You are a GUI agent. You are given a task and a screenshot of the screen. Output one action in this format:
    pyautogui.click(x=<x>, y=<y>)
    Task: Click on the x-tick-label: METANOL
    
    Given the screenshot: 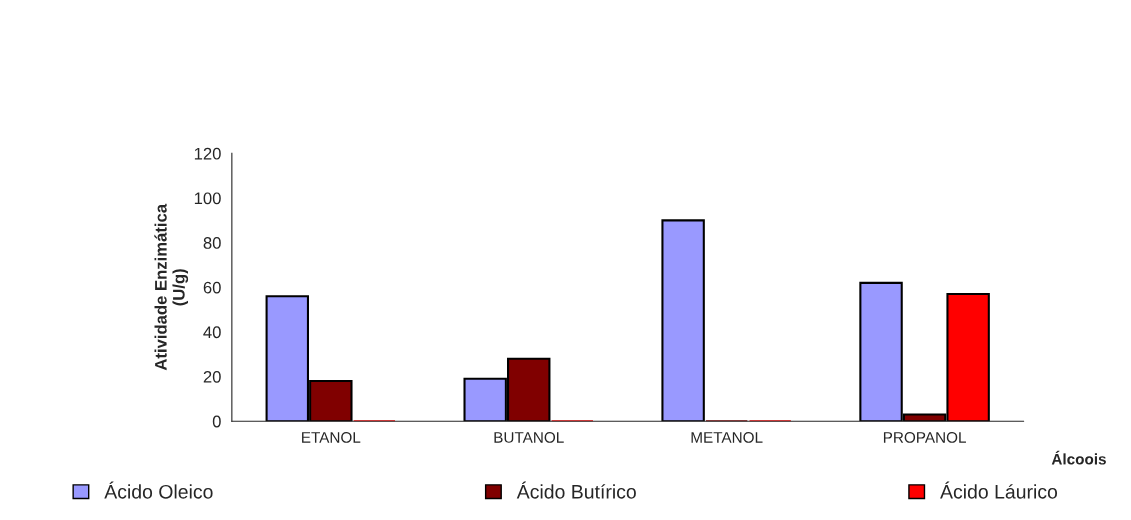 What is the action you would take?
    pyautogui.click(x=727, y=437)
    